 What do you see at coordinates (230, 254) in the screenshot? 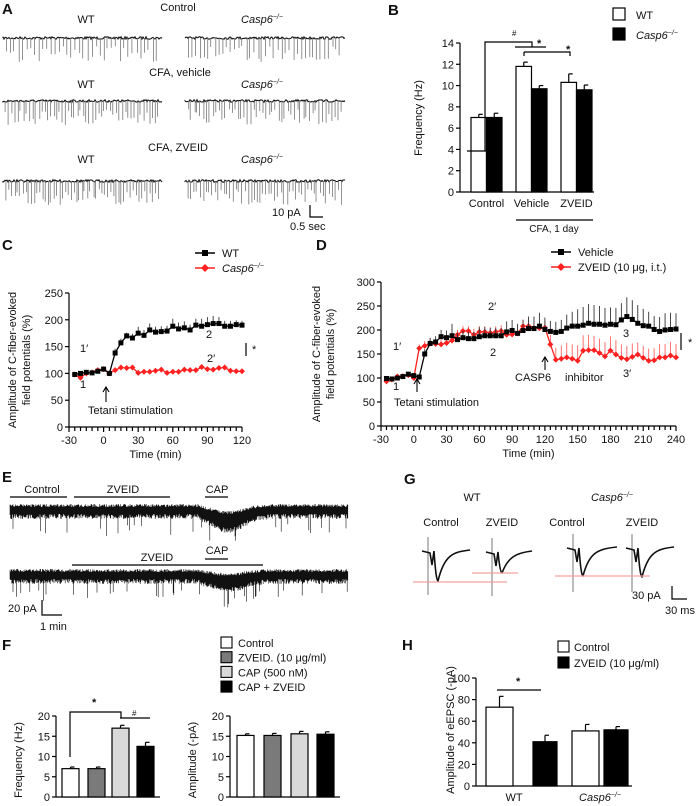
I see `legend-label: WT` at bounding box center [230, 254].